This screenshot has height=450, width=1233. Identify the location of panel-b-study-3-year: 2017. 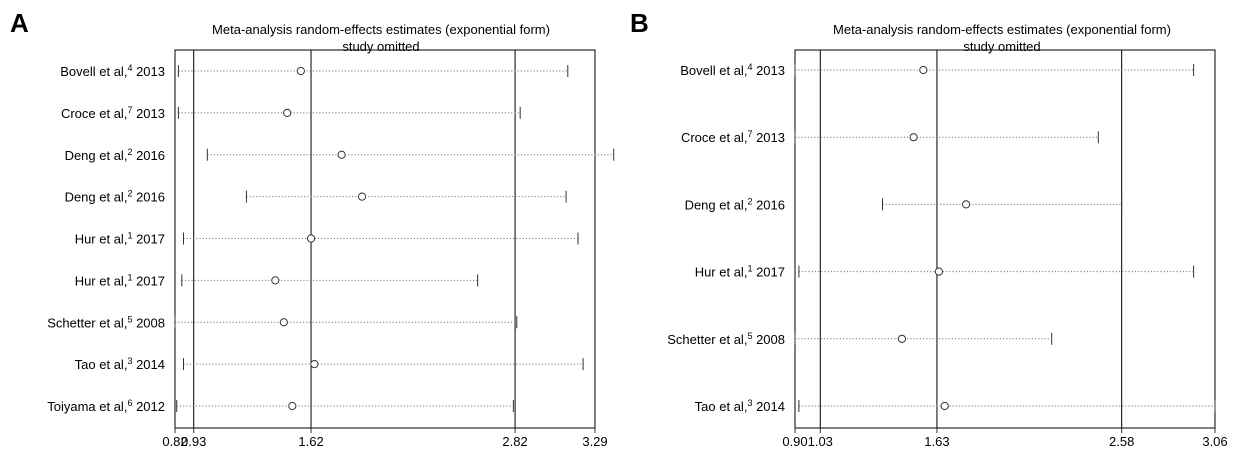
(770, 272).